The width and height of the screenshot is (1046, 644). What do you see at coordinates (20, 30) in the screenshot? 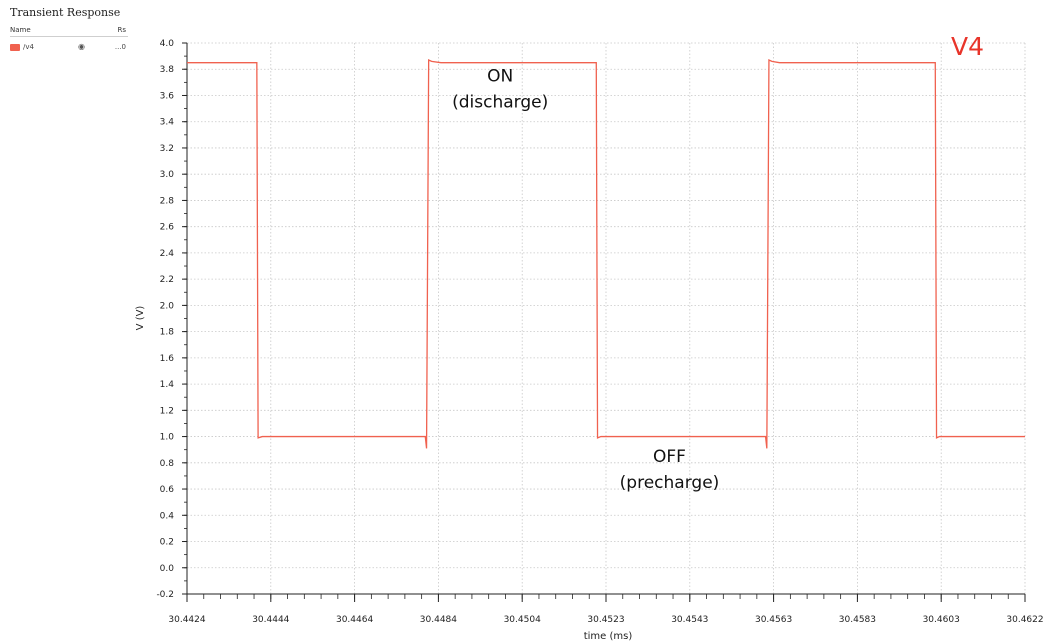
I see `legend-col-name: Name` at bounding box center [20, 30].